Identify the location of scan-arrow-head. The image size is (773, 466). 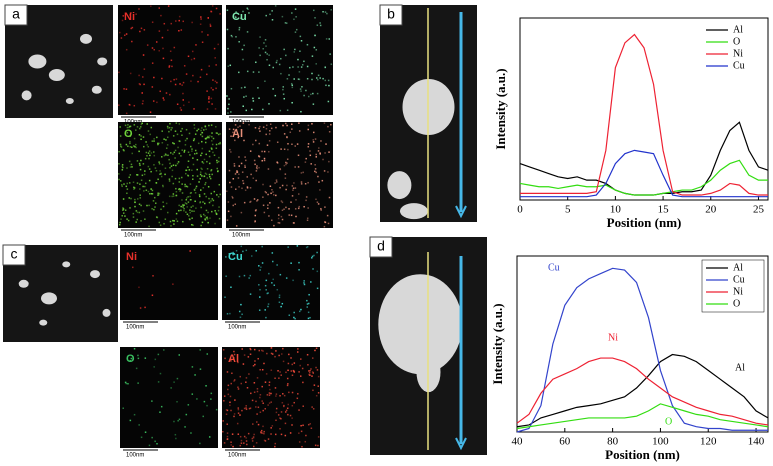
(461, 444).